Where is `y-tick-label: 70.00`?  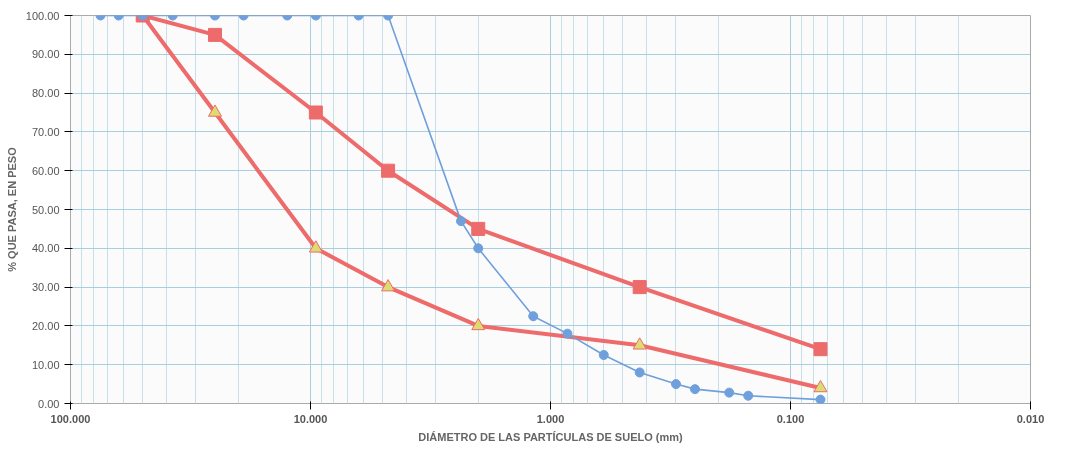 y-tick-label: 70.00 is located at coordinates (45, 131).